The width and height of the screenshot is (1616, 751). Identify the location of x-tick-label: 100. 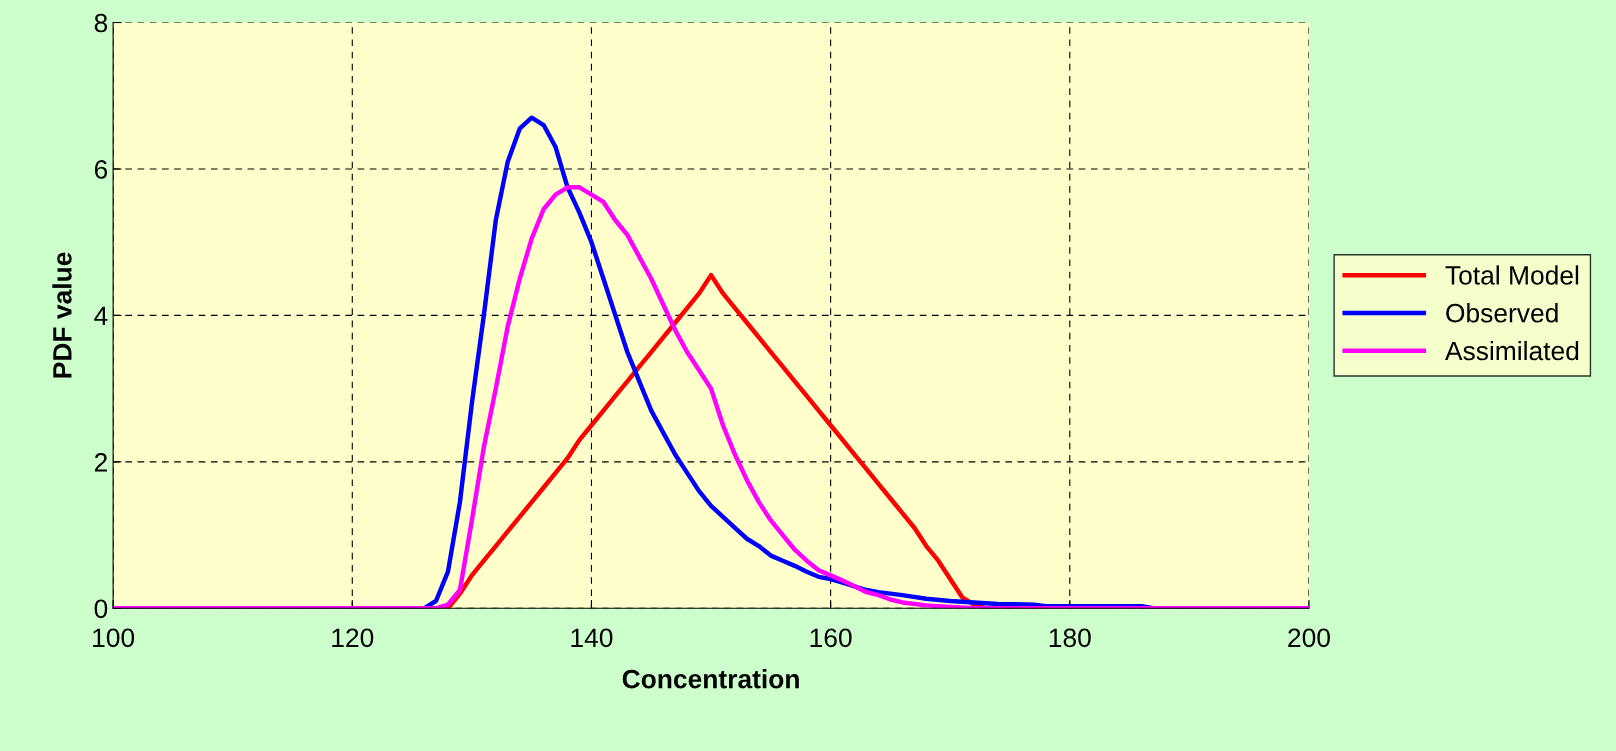
(114, 638).